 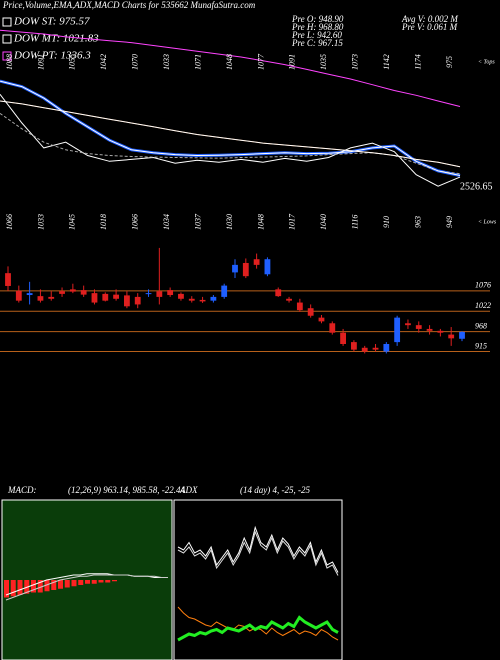 What do you see at coordinates (103, 62) in the screenshot?
I see `level-label: 1042` at bounding box center [103, 62].